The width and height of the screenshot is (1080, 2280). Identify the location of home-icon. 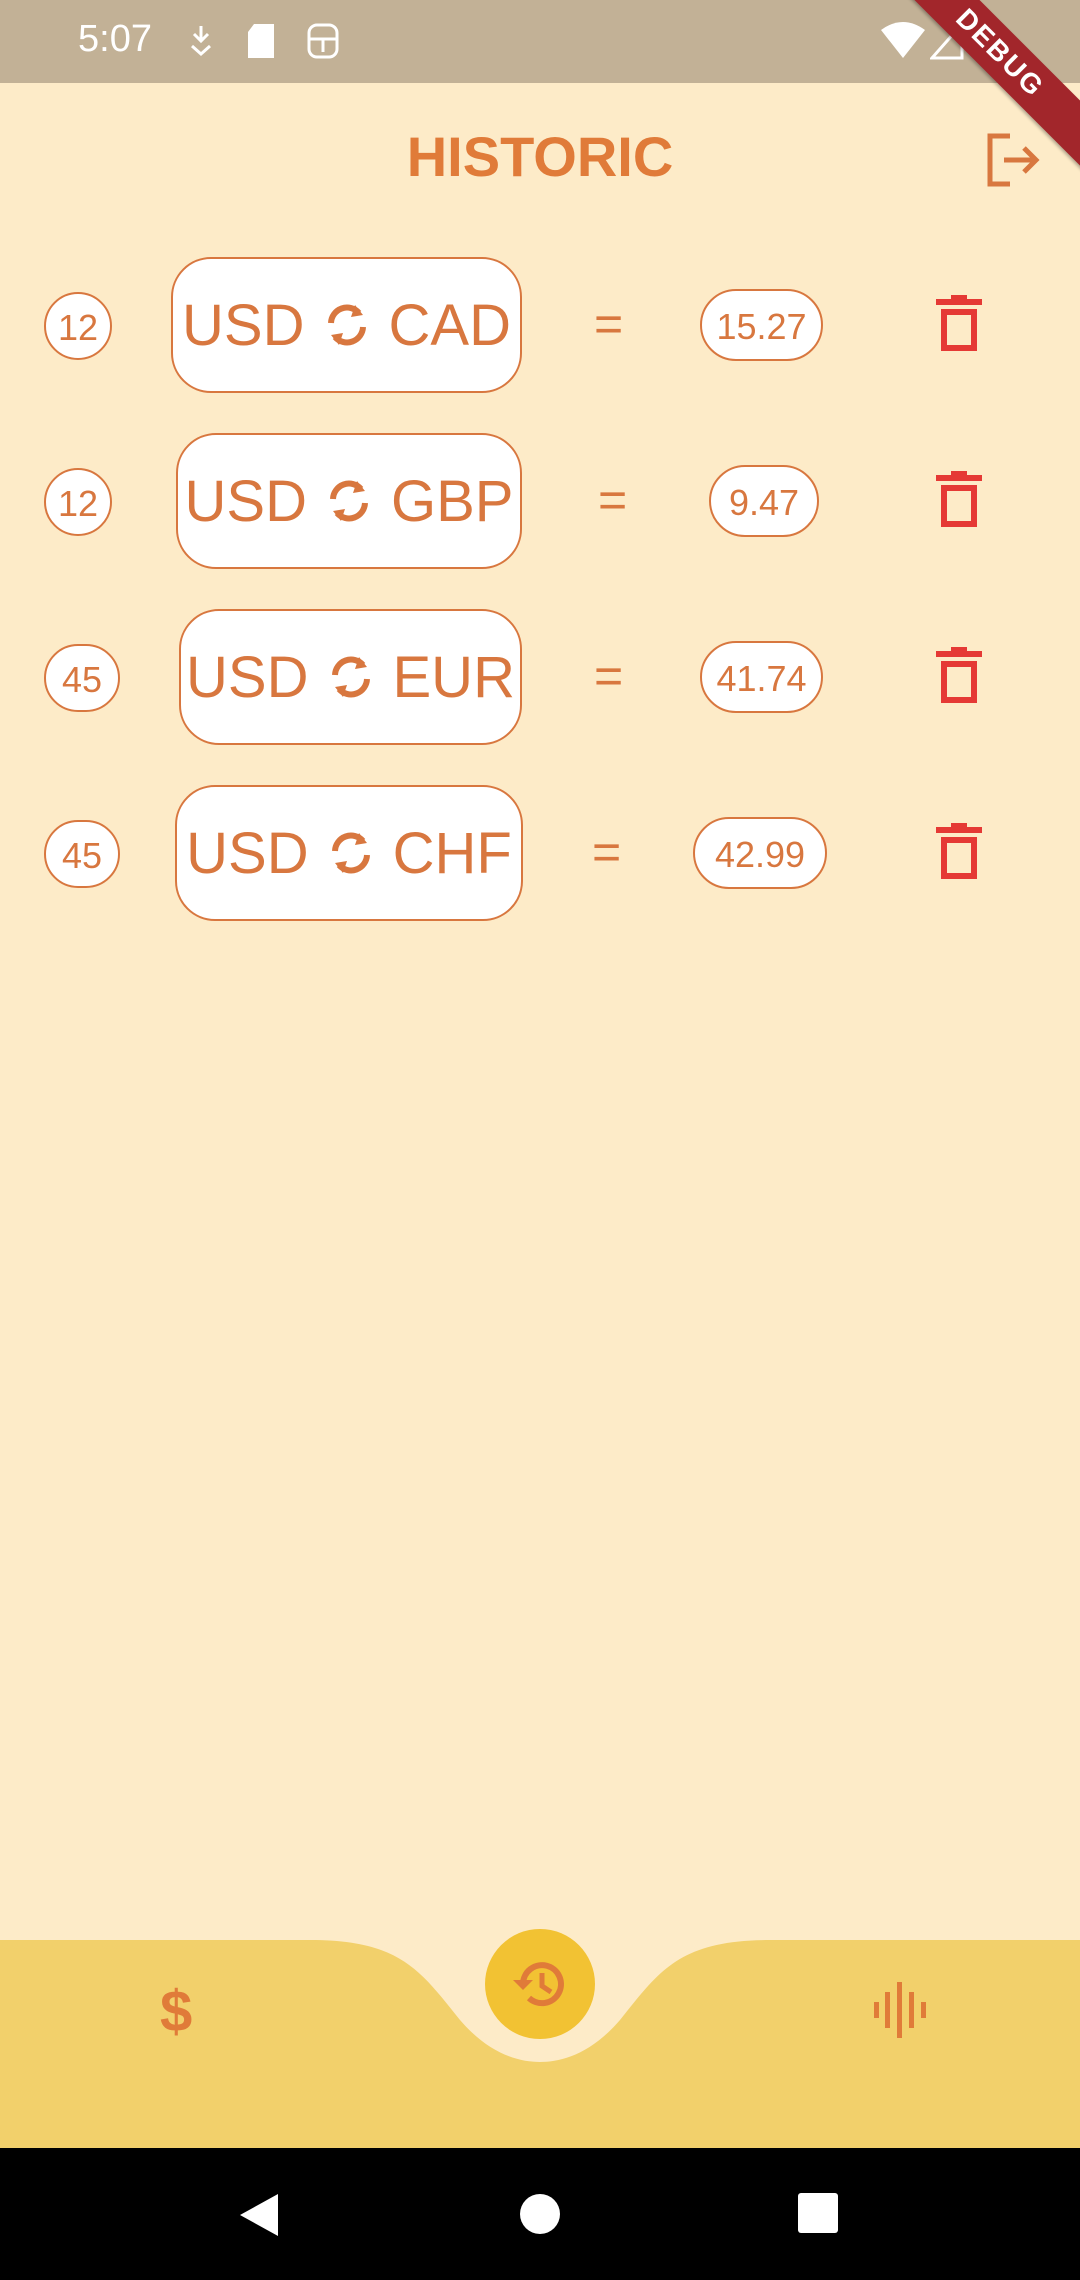
(540, 2214).